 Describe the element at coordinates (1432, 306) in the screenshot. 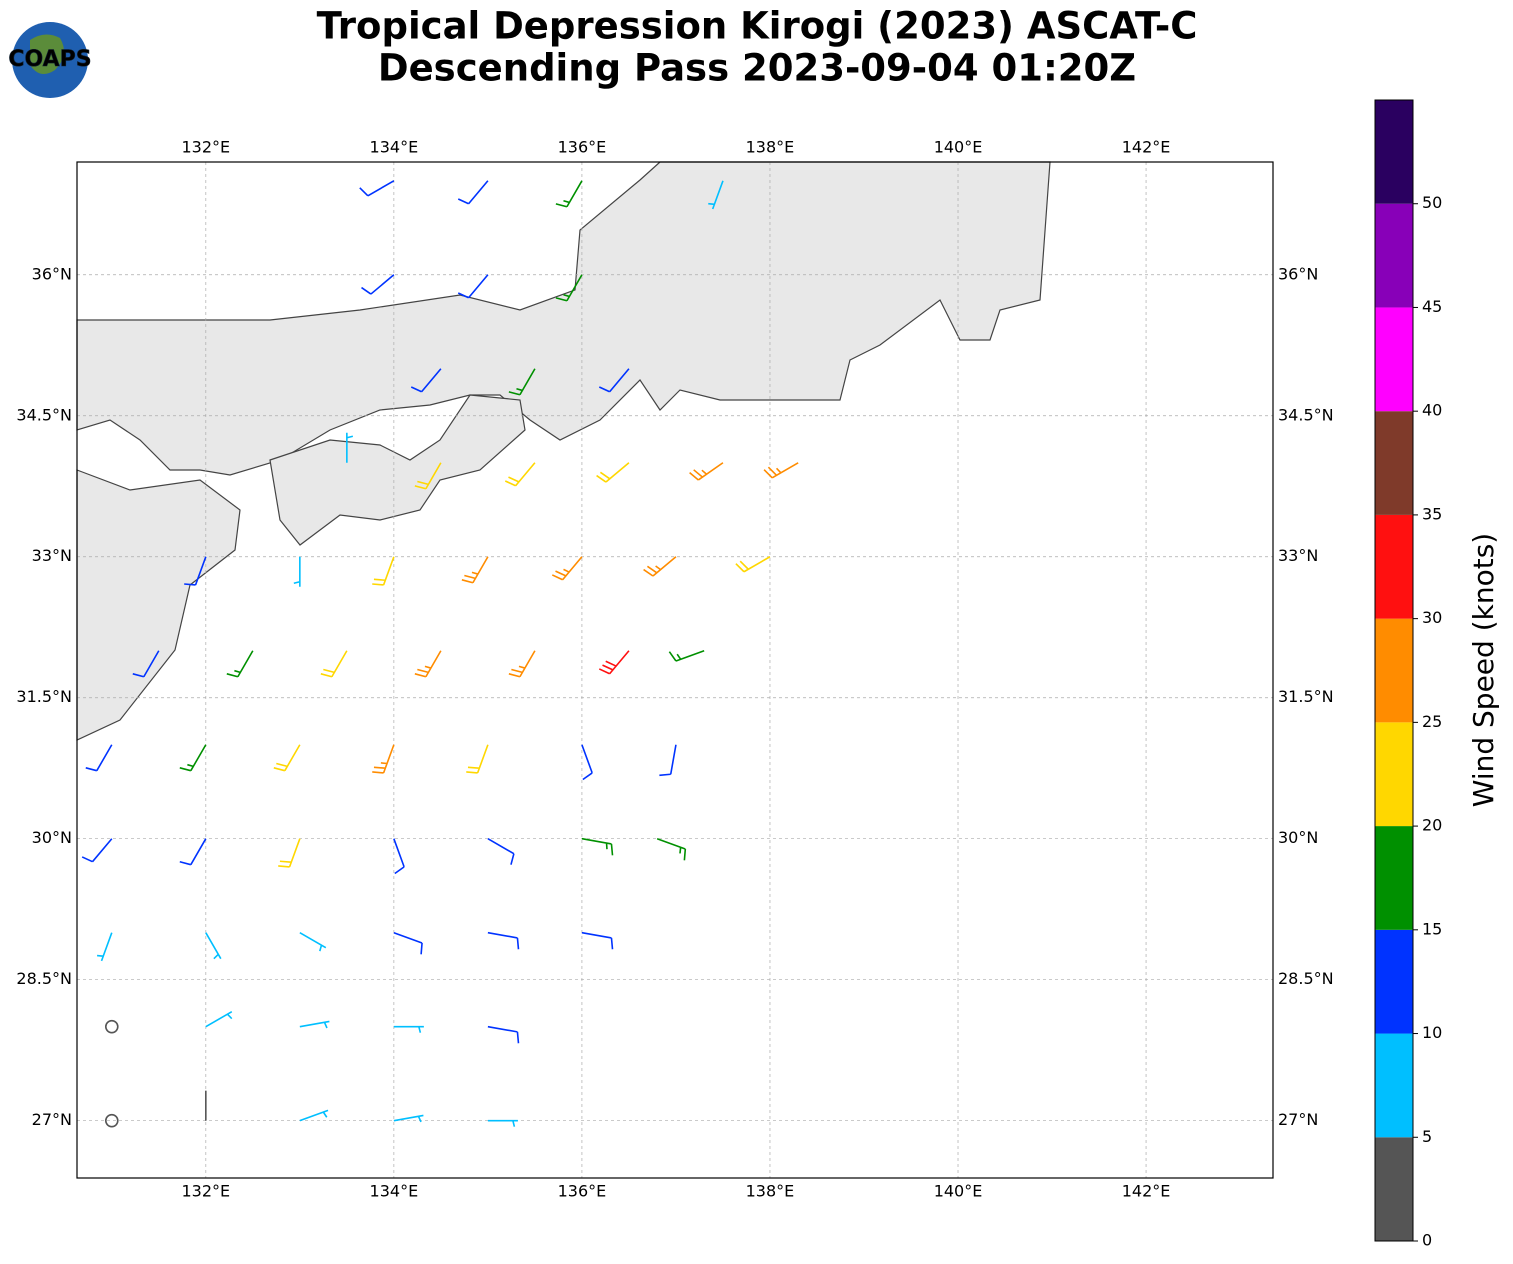

I see `colorbar-tick-label: 45` at that location.